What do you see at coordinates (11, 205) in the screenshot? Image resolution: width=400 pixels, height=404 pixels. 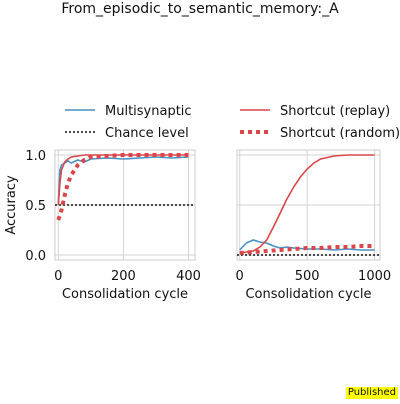 I see `y-axis-label: Accuracy` at bounding box center [11, 205].